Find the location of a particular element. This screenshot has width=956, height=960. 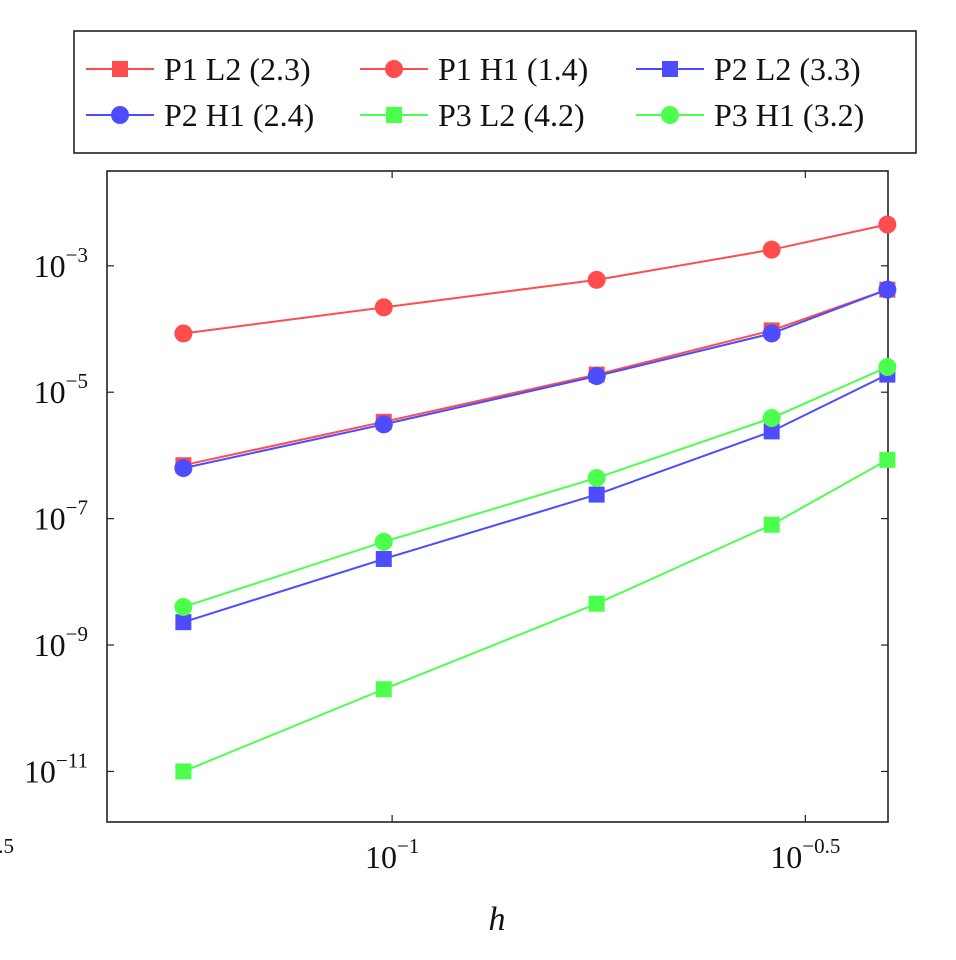

y-tick-label-exponent: −3 is located at coordinates (77, 255).